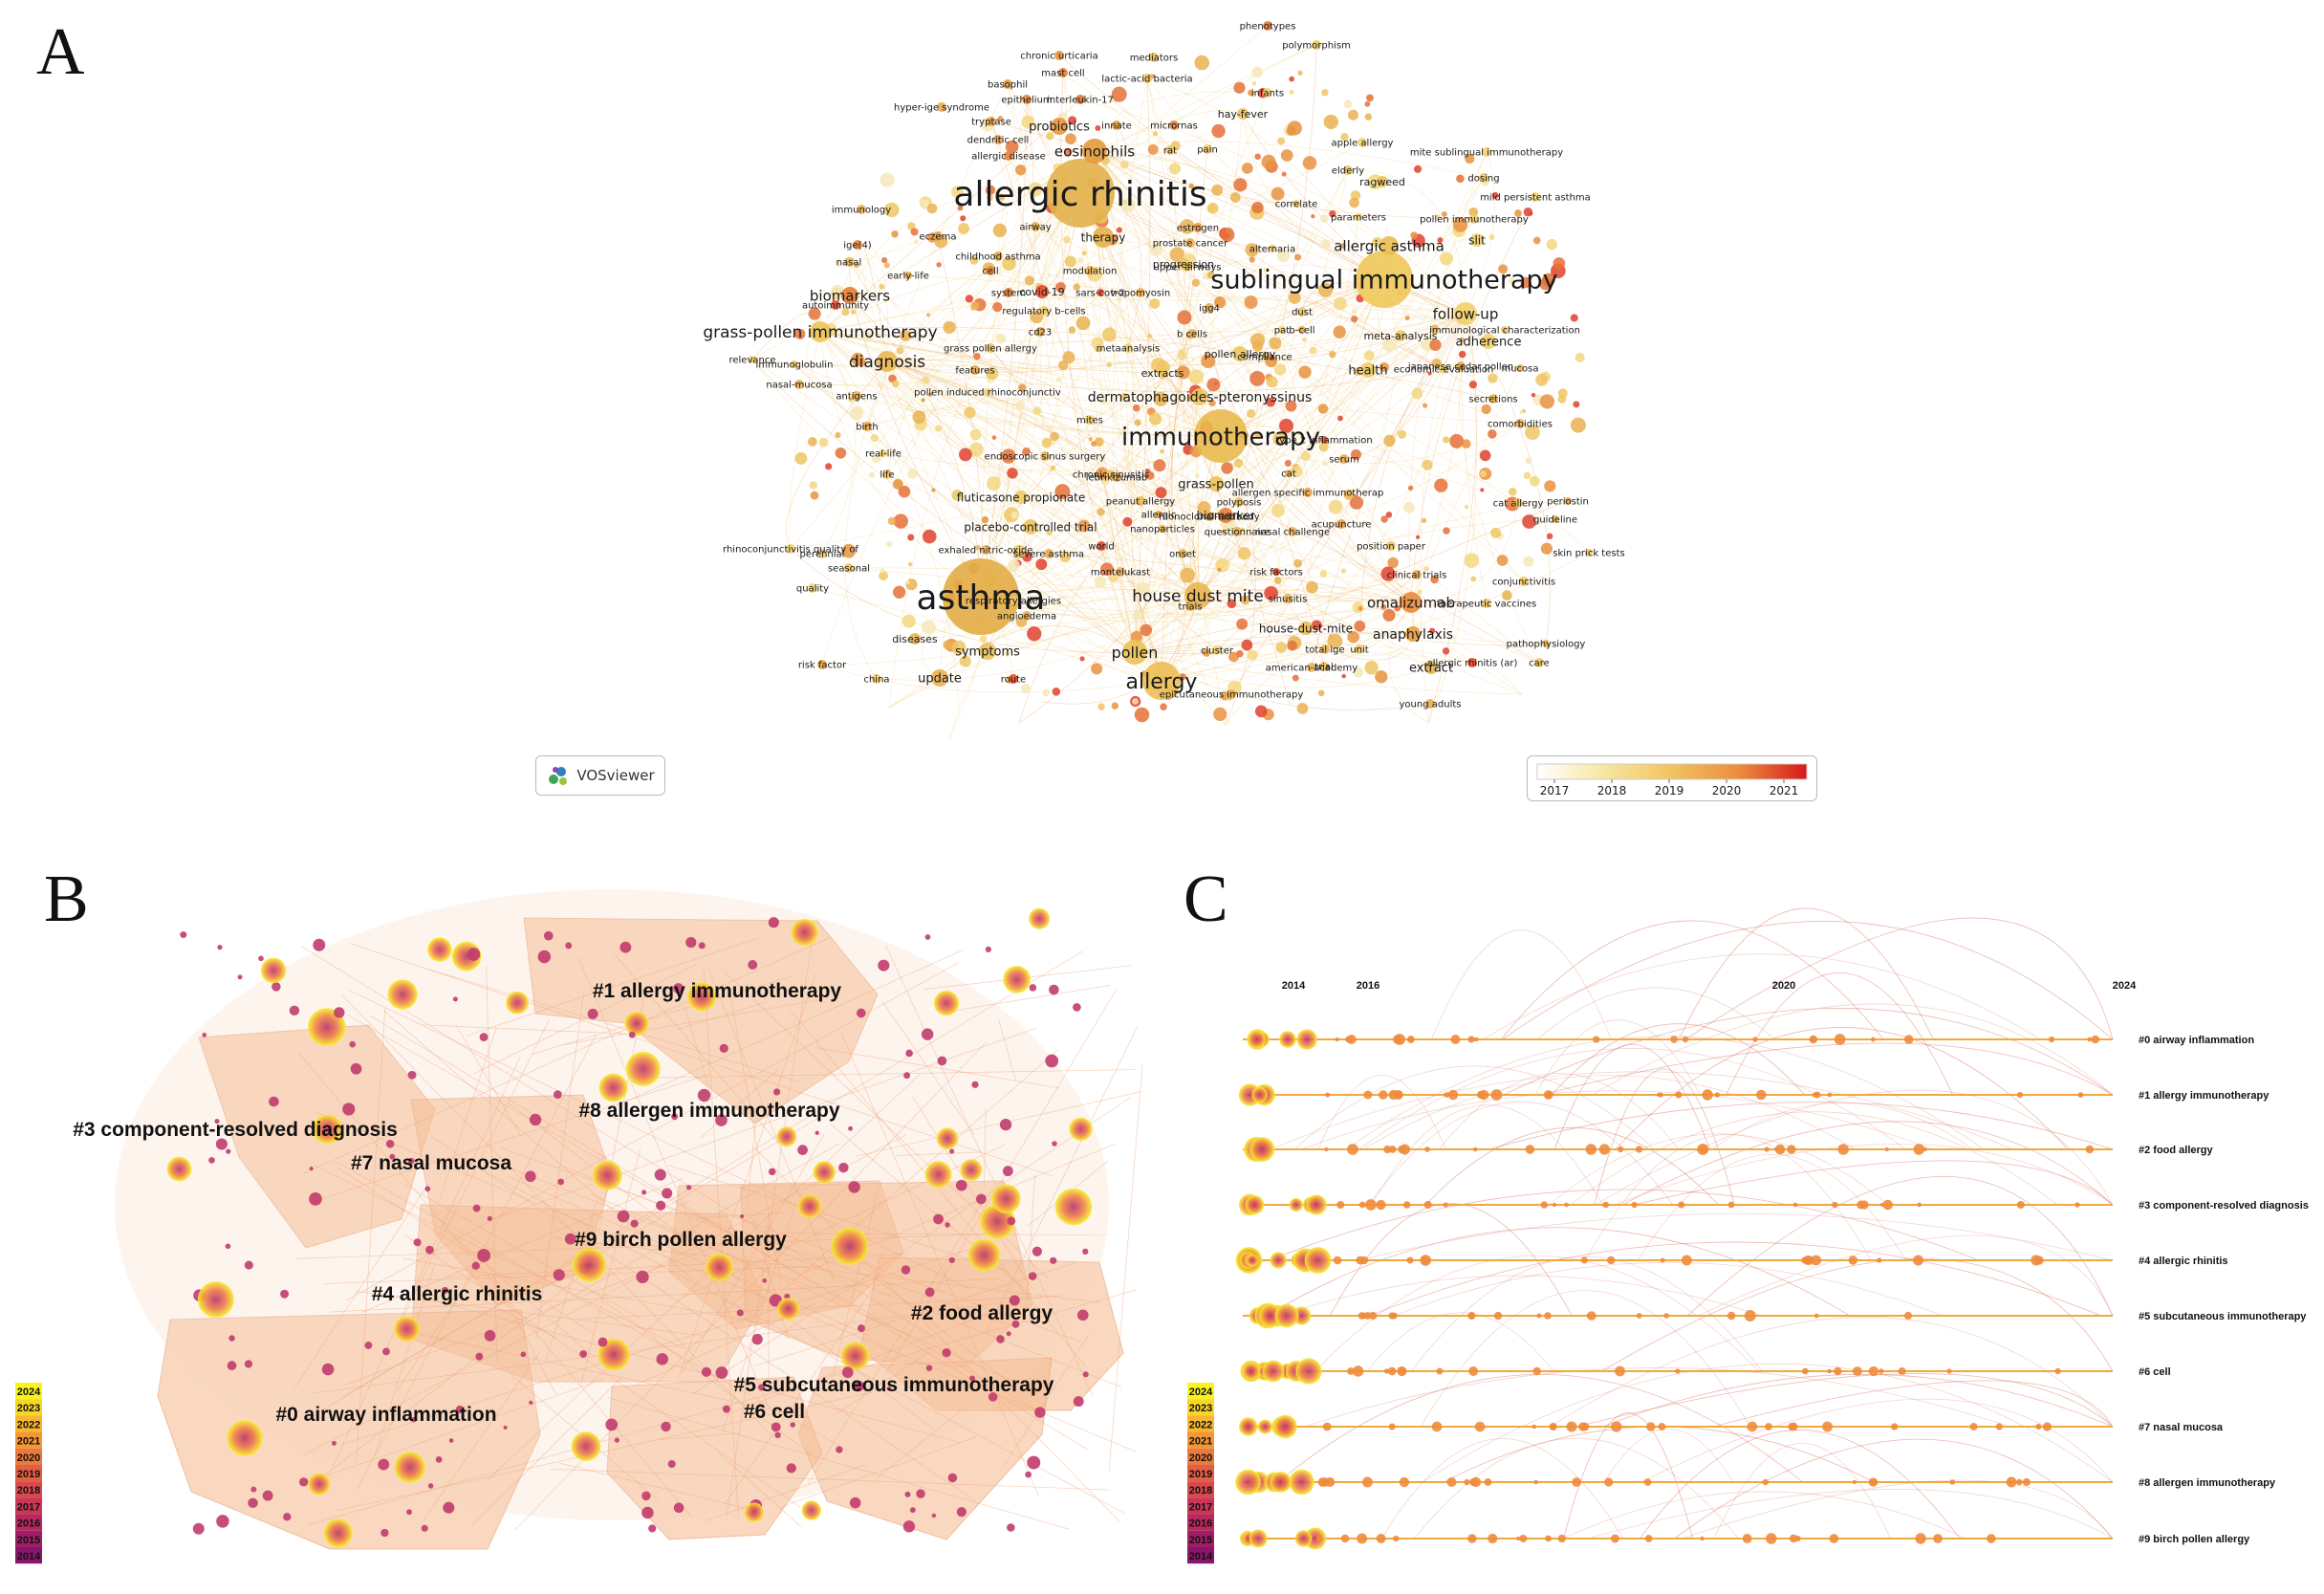  What do you see at coordinates (1239, 503) in the screenshot?
I see `keyword-label: polyposis` at bounding box center [1239, 503].